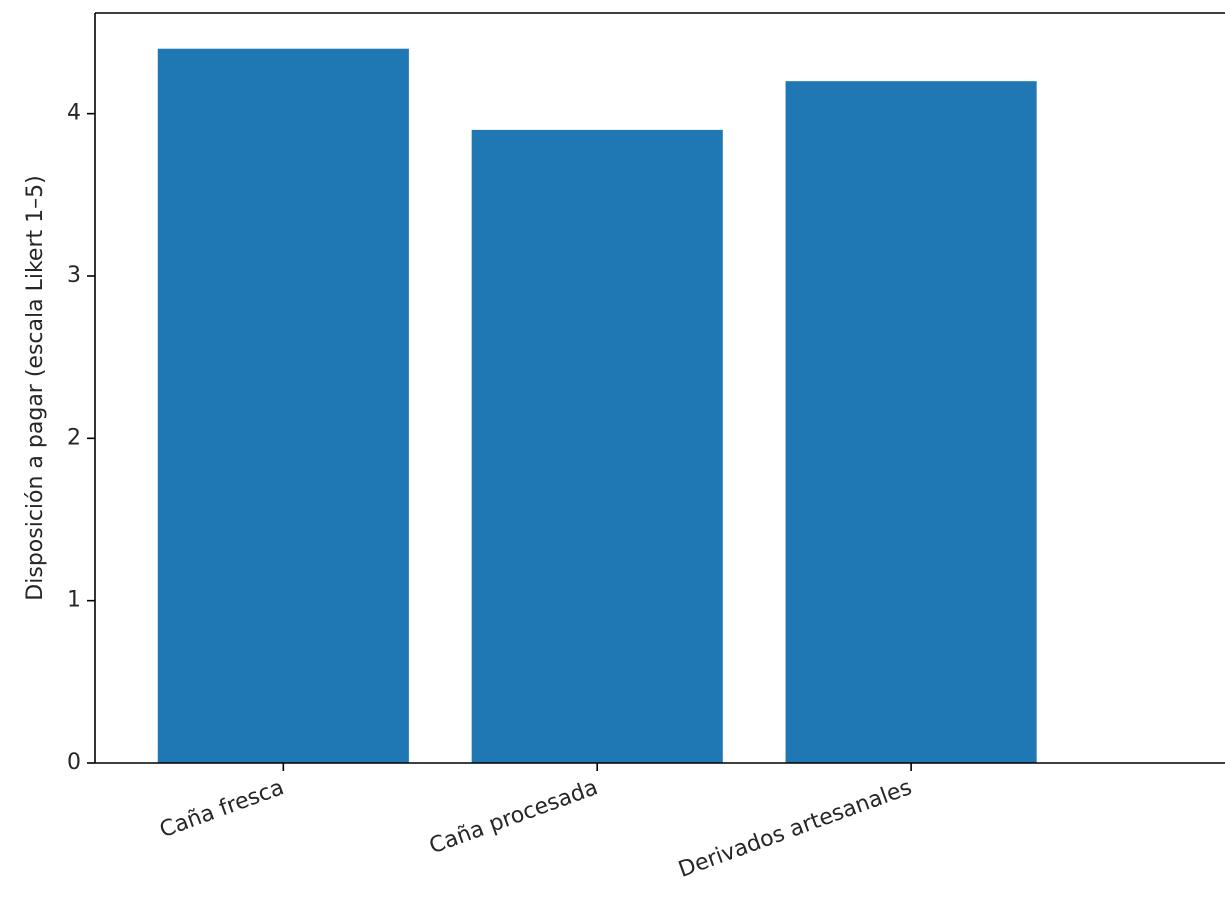 This screenshot has height=907, width=1225. Describe the element at coordinates (795, 829) in the screenshot. I see `x-tick-label-2: Derivados artesanales` at that location.